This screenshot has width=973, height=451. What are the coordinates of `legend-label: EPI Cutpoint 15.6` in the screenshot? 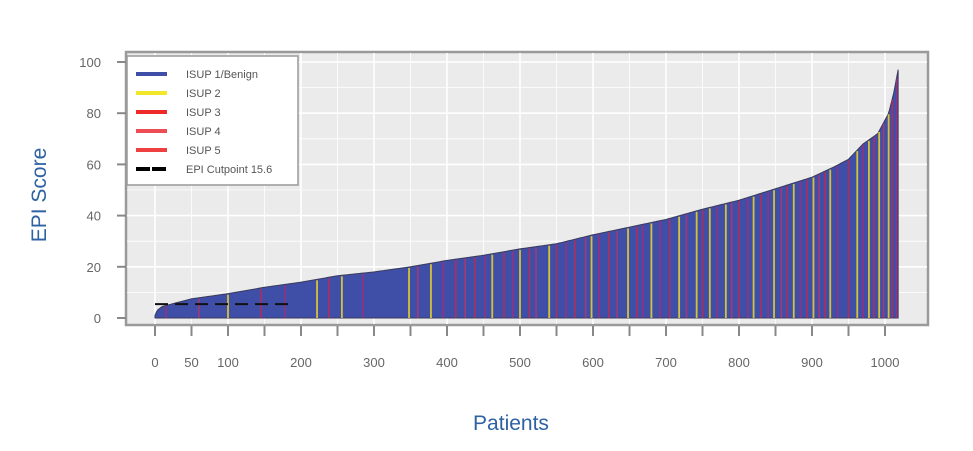 It's located at (229, 170).